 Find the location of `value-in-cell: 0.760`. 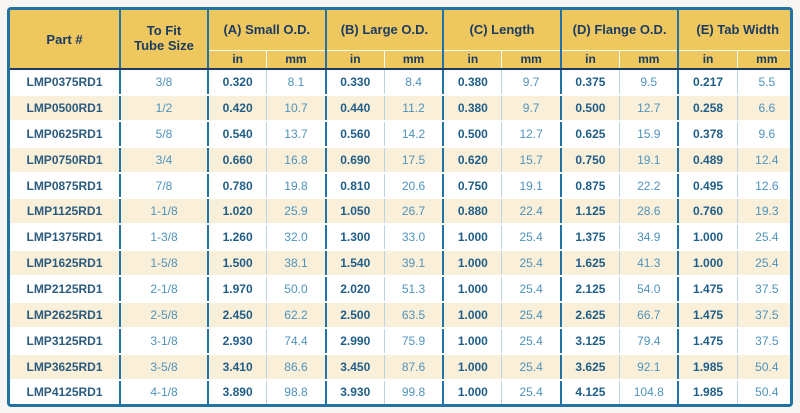

value-in-cell: 0.760 is located at coordinates (707, 212).